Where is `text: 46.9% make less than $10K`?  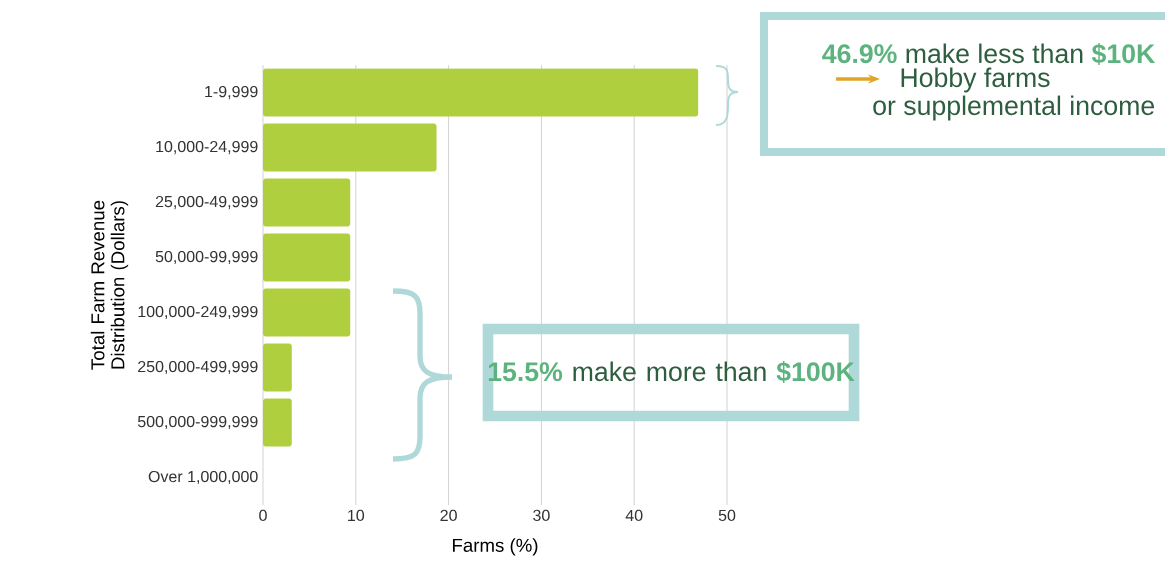 text: 46.9% make less than $10K is located at coordinates (989, 54).